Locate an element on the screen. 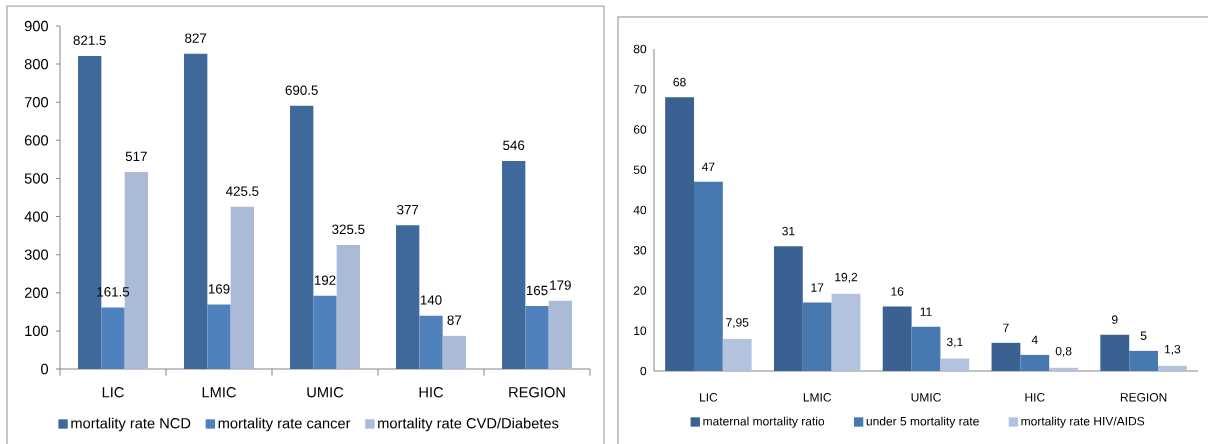 Image resolution: width=1208 pixels, height=444 pixels. data-label: 325.5 is located at coordinates (348, 229).